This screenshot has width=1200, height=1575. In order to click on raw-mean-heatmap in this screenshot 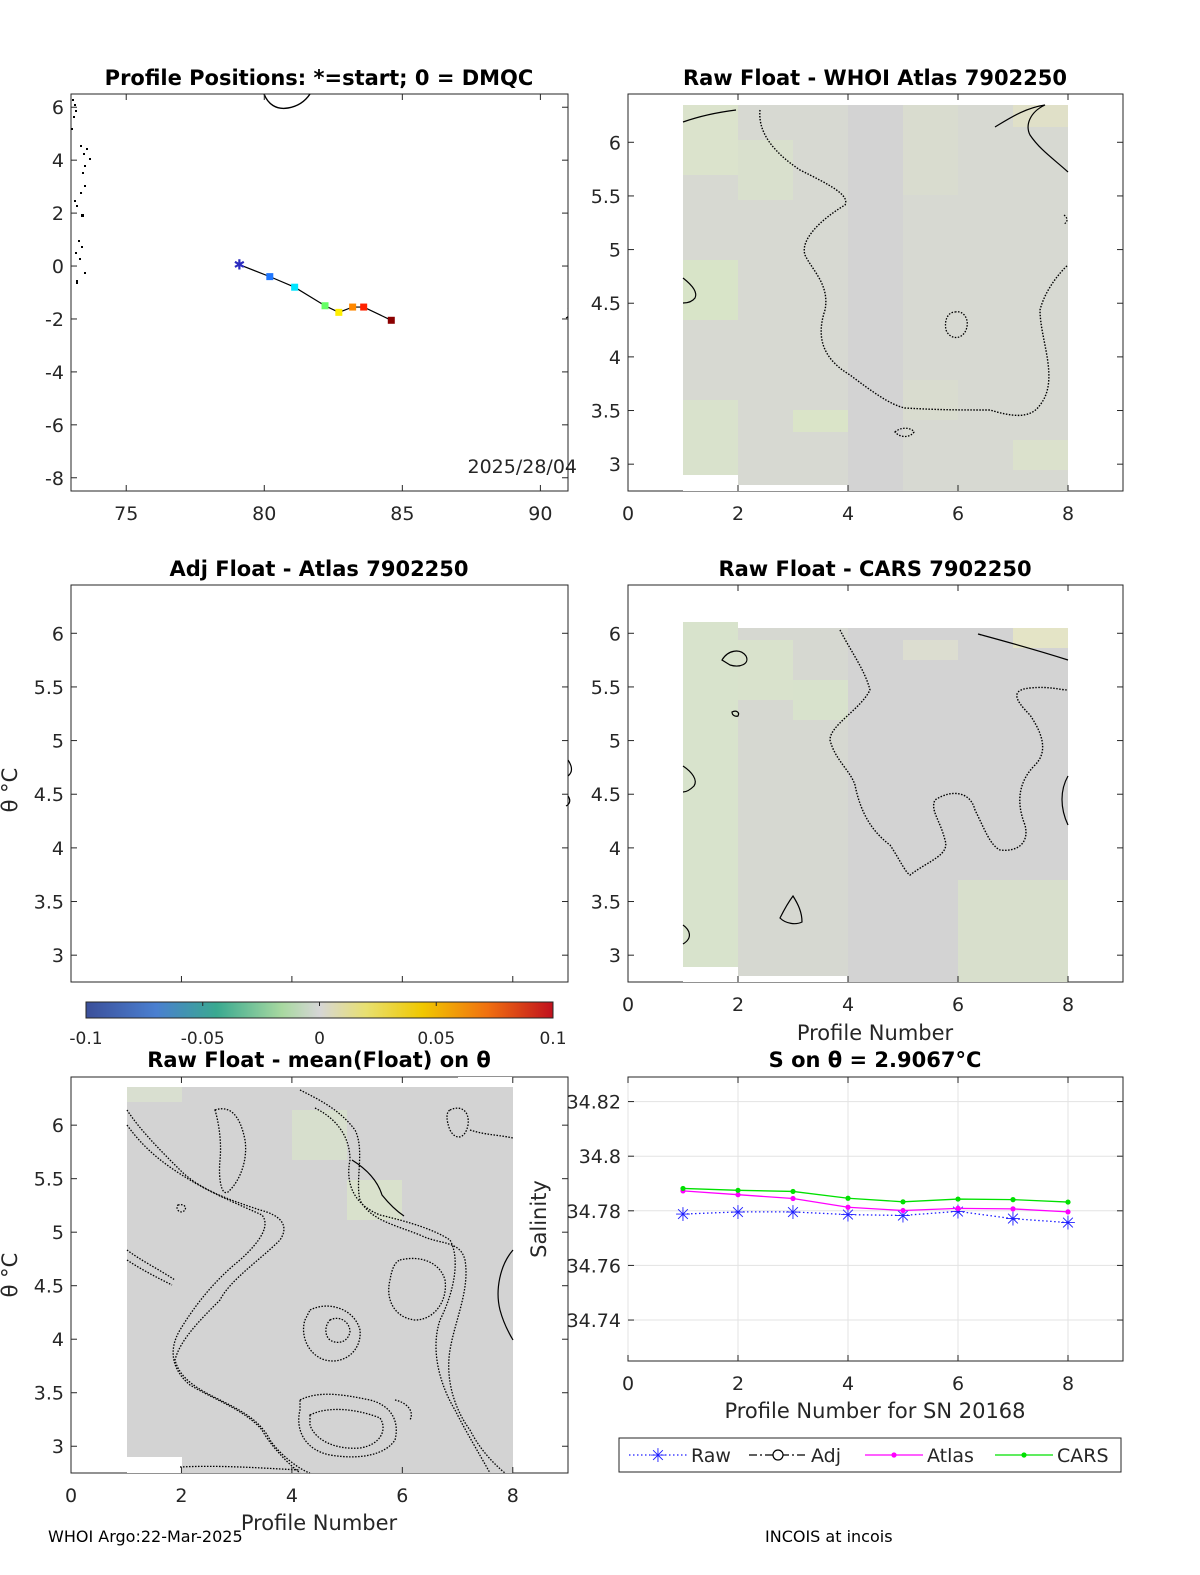, I will do `click(320, 1275)`.